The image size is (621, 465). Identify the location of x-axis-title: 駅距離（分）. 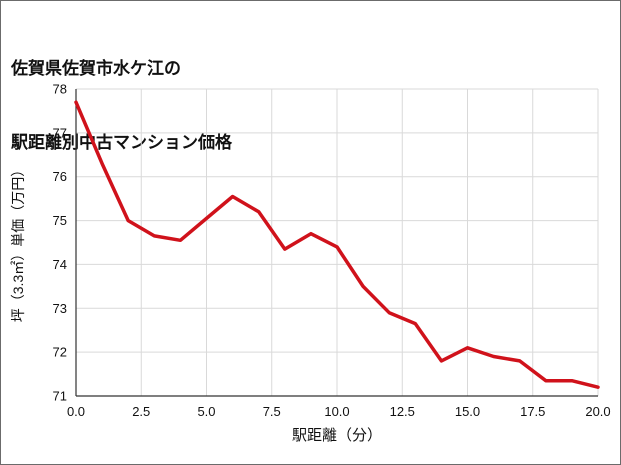
(337, 435).